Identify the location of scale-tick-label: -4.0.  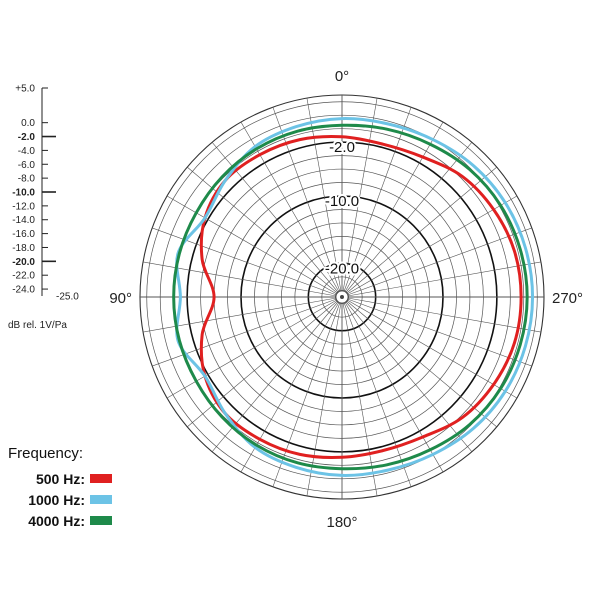
(27, 151).